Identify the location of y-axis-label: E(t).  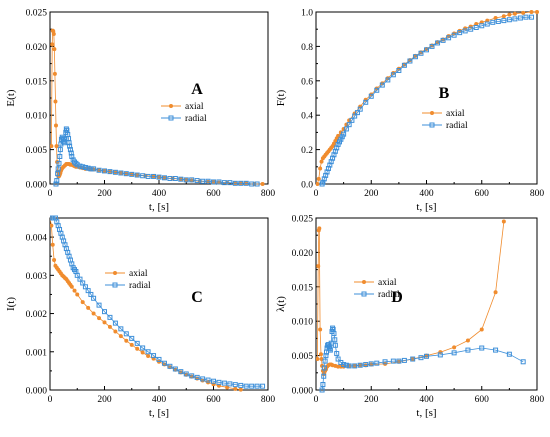
(11, 97).